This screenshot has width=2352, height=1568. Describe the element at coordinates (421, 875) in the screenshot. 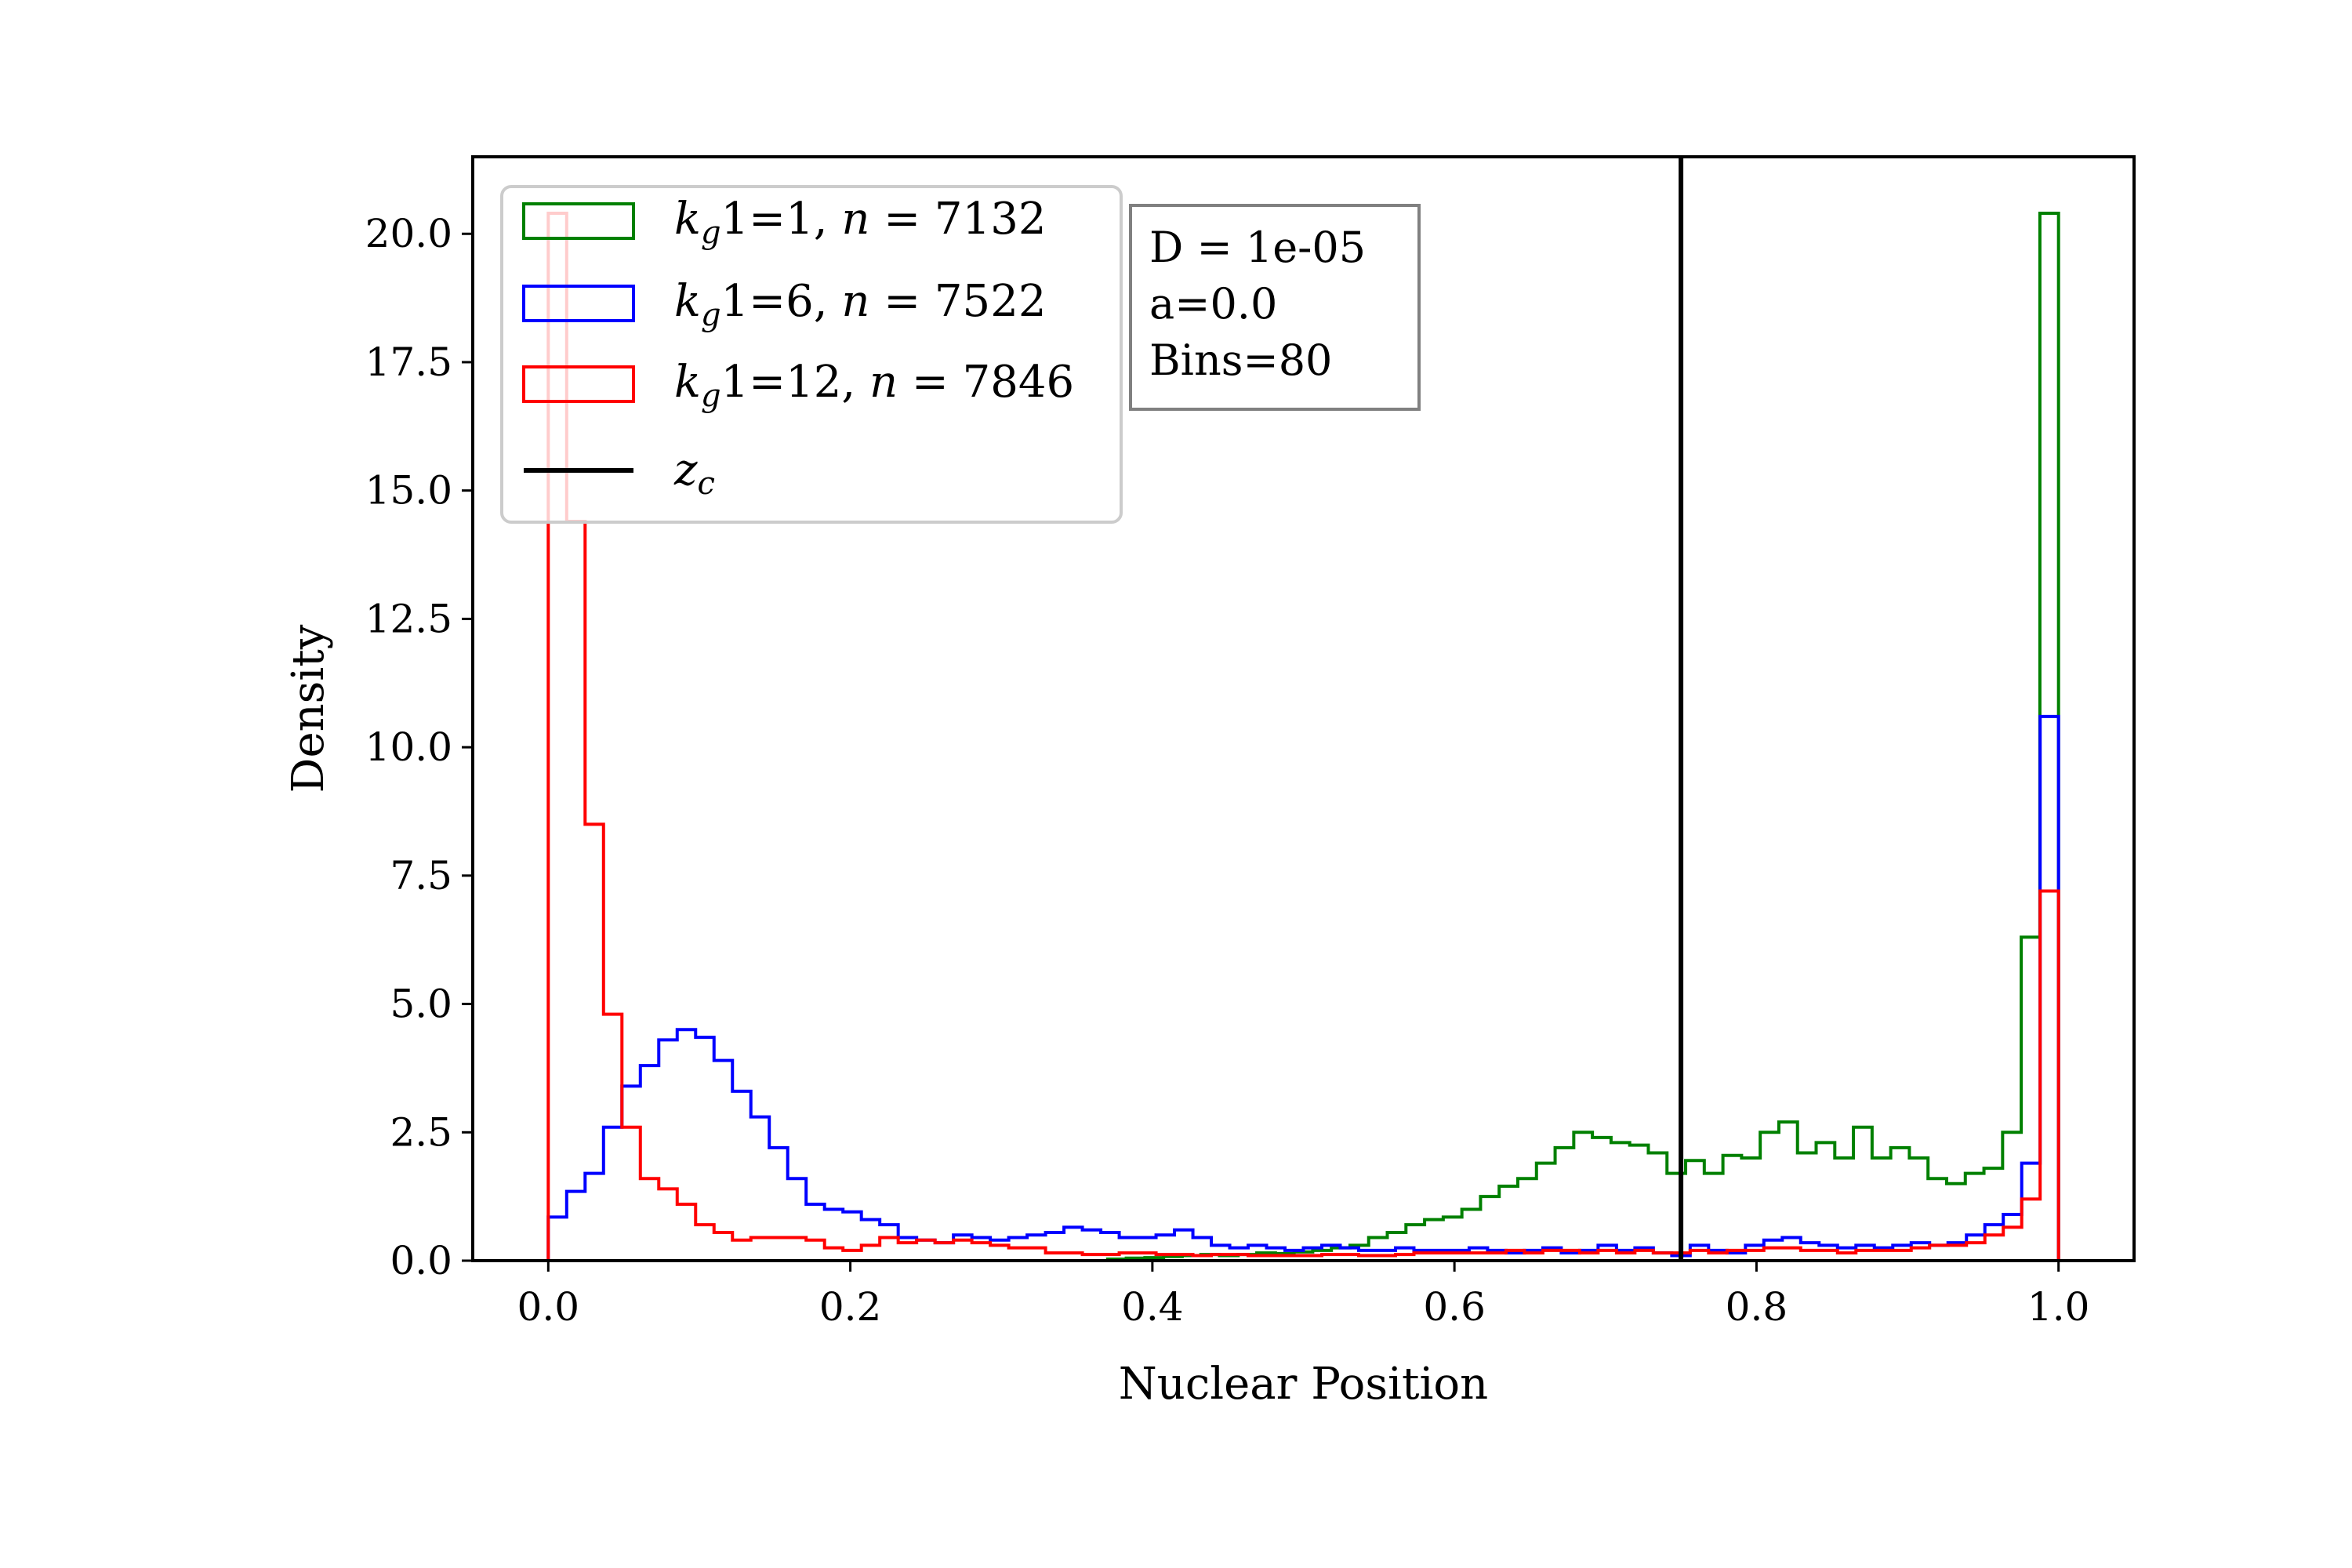

I see `y-tick-label: 7.5` at that location.